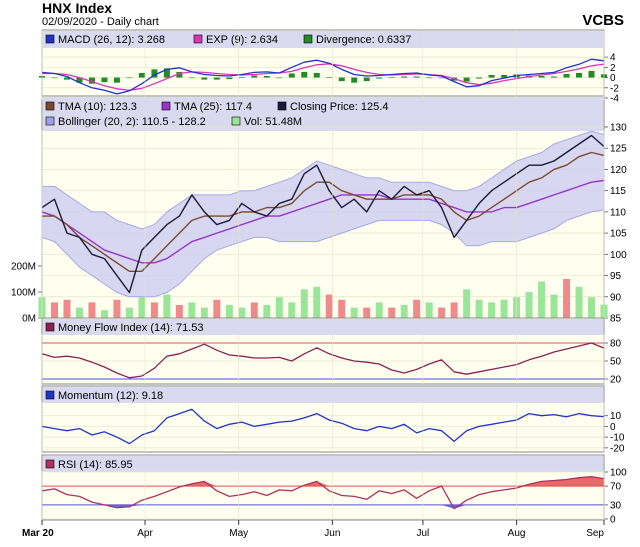 The image size is (640, 547). What do you see at coordinates (616, 380) in the screenshot?
I see `mfi-axis-tick-label-2: 20` at bounding box center [616, 380].